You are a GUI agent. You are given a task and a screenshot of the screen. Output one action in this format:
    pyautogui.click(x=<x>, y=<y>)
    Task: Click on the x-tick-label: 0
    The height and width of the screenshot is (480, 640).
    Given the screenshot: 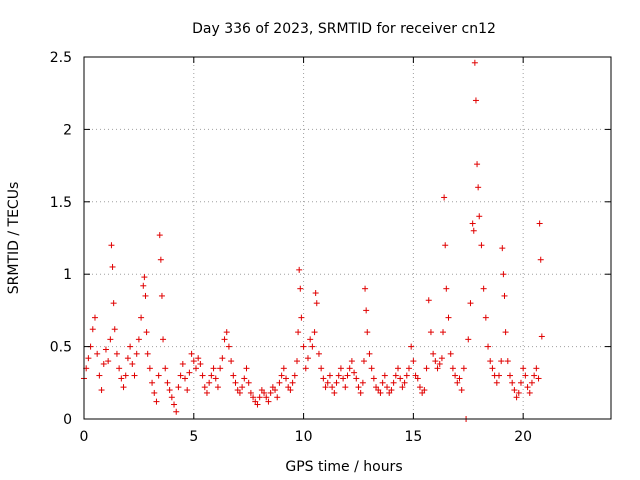 What is the action you would take?
    pyautogui.click(x=84, y=437)
    